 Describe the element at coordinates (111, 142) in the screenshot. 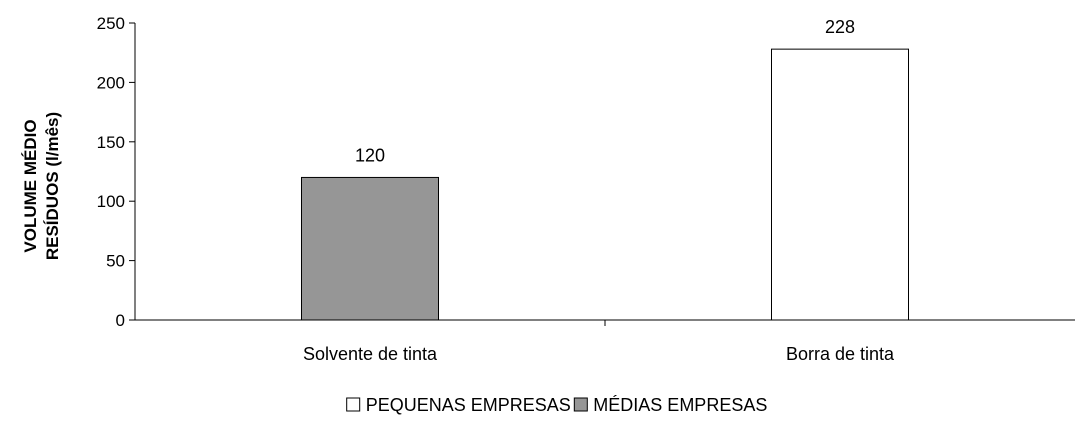

I see `y-tick-label: 150` at that location.